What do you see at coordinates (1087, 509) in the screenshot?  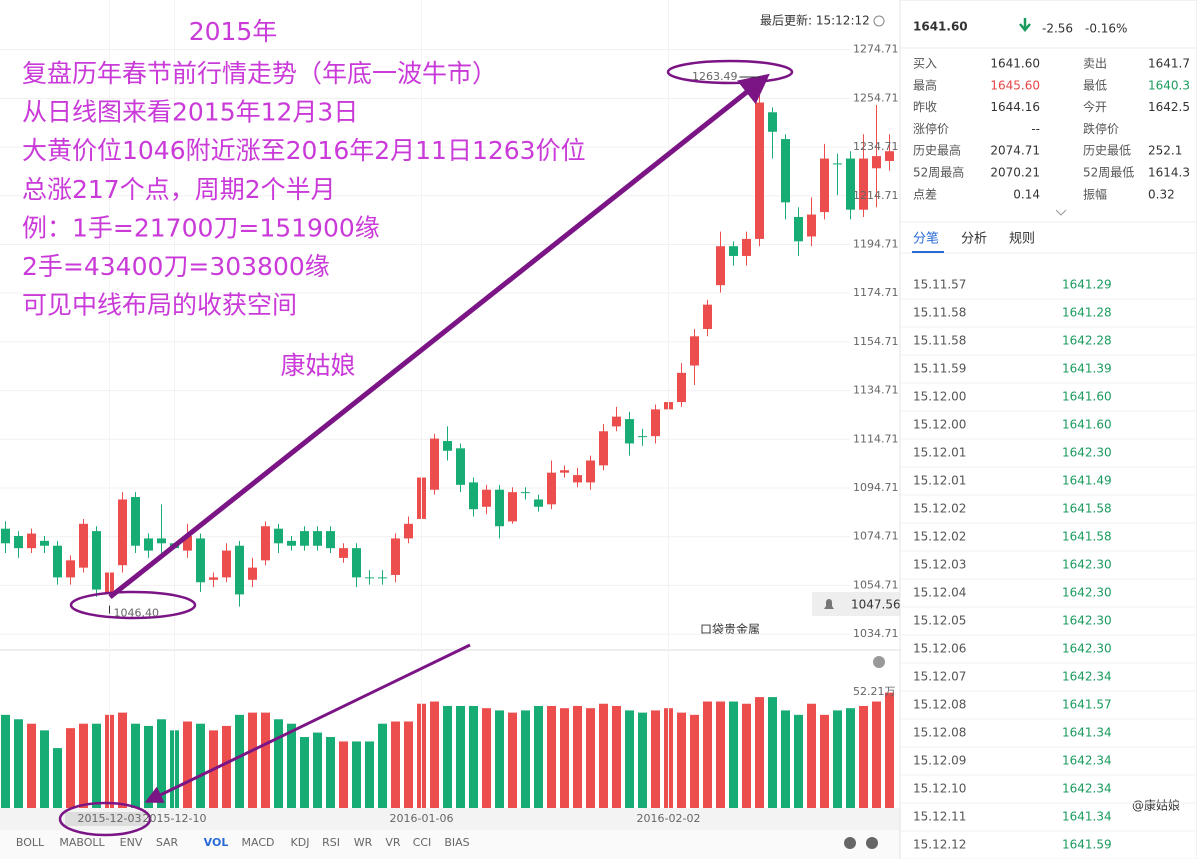 I see `tick-price: 1641.58` at bounding box center [1087, 509].